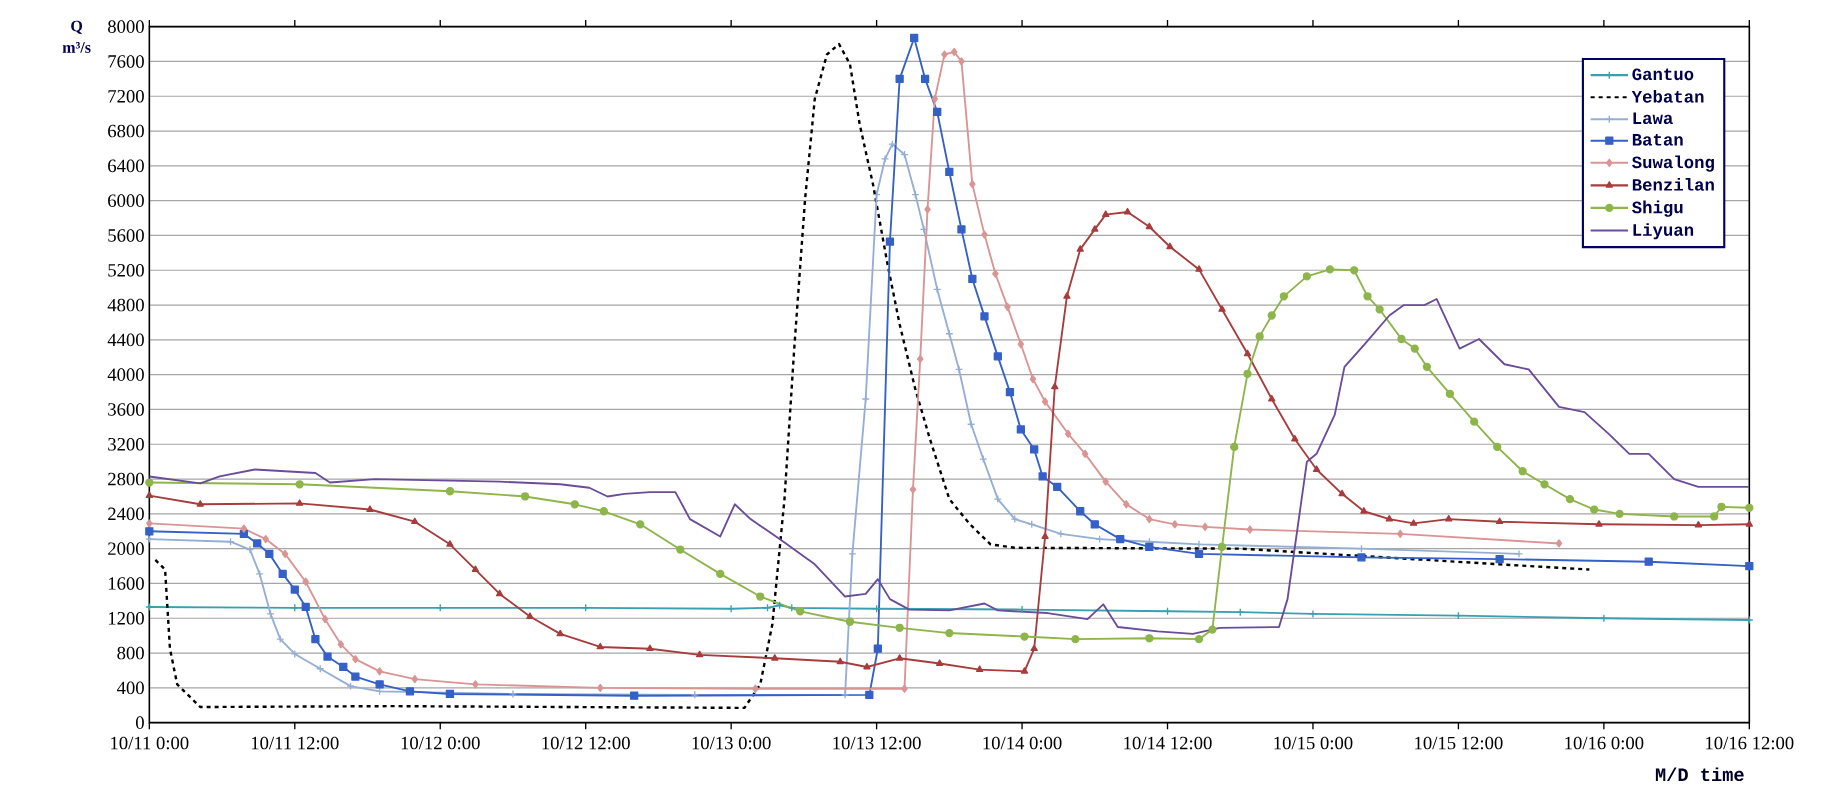 Image resolution: width=1840 pixels, height=800 pixels. What do you see at coordinates (1657, 208) in the screenshot?
I see `legend-label: Shigu` at bounding box center [1657, 208].